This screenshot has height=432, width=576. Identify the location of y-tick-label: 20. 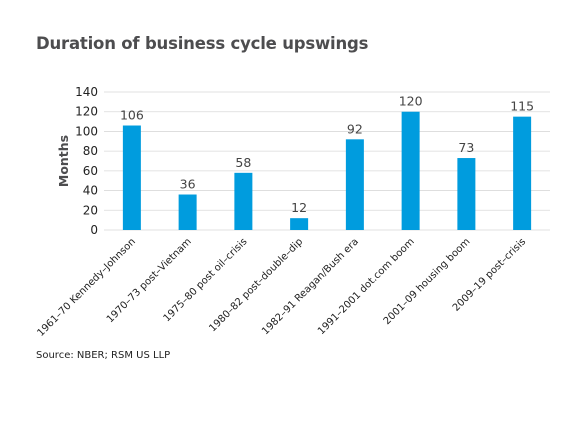
(90, 210).